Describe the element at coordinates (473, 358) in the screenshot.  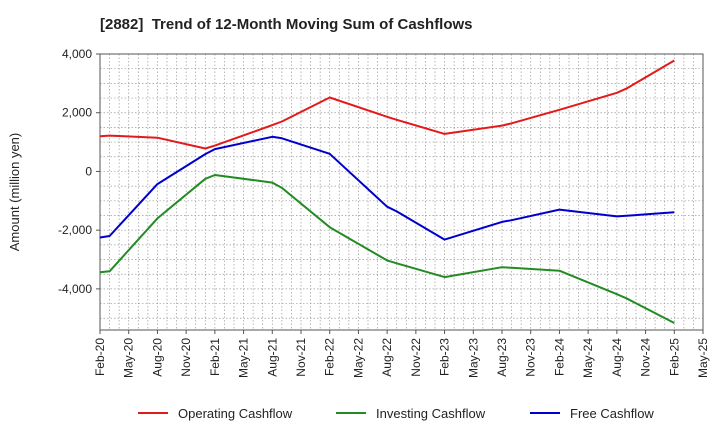
I see `x-tick-label: May-23` at that location.